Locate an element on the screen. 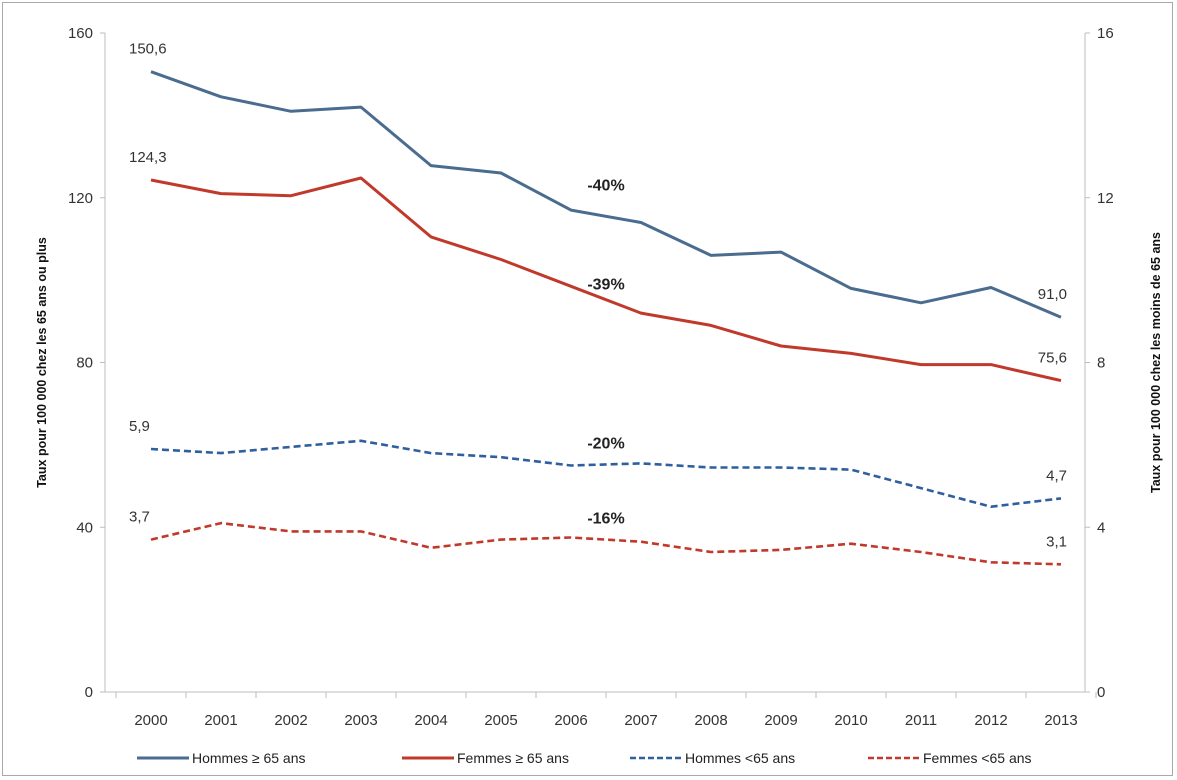  data-label: 150,6 is located at coordinates (148, 49).